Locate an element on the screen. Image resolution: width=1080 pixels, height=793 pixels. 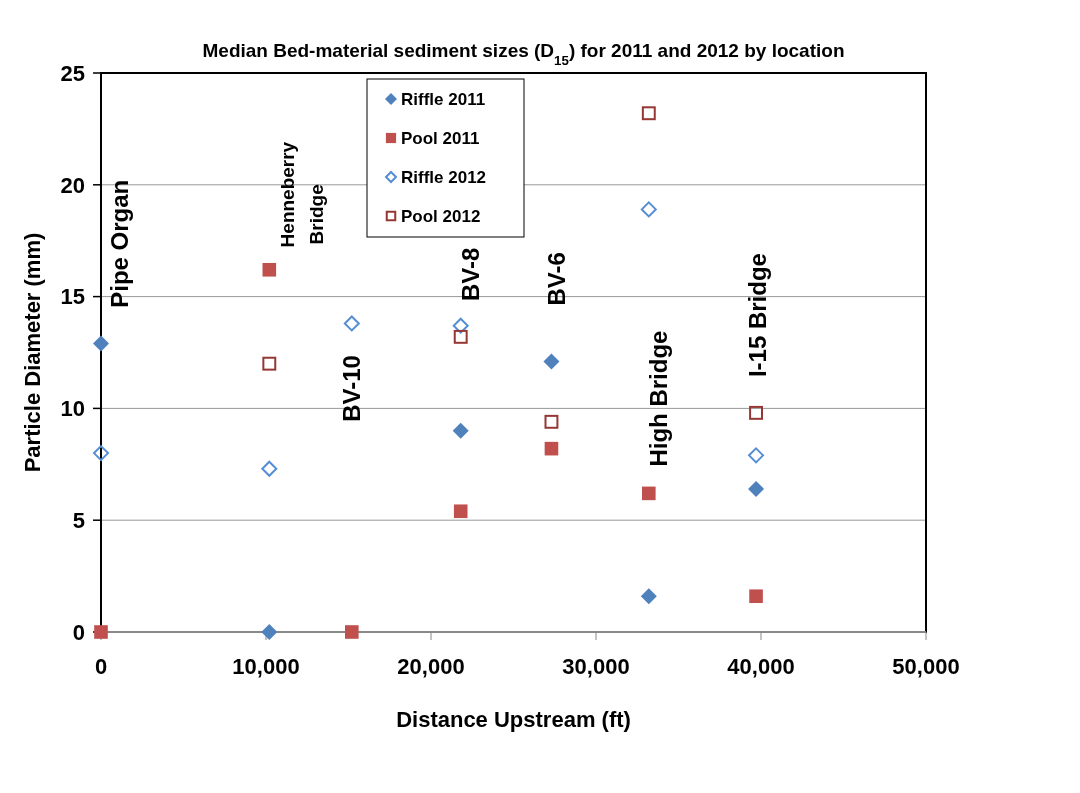
x-tick-label: 40,000 is located at coordinates (761, 666).